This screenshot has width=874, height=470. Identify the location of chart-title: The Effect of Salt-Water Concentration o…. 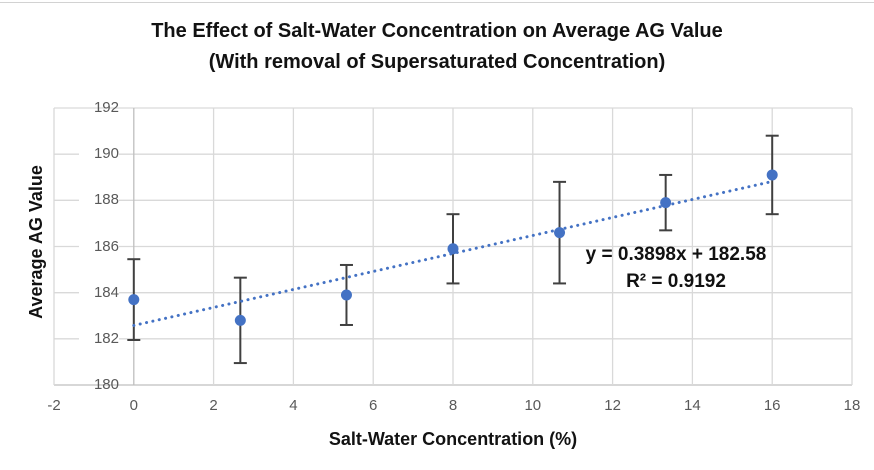
(437, 47).